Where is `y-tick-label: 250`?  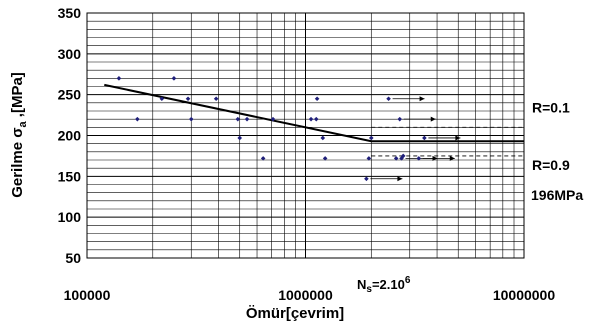 y-tick-label: 250 is located at coordinates (70, 95).